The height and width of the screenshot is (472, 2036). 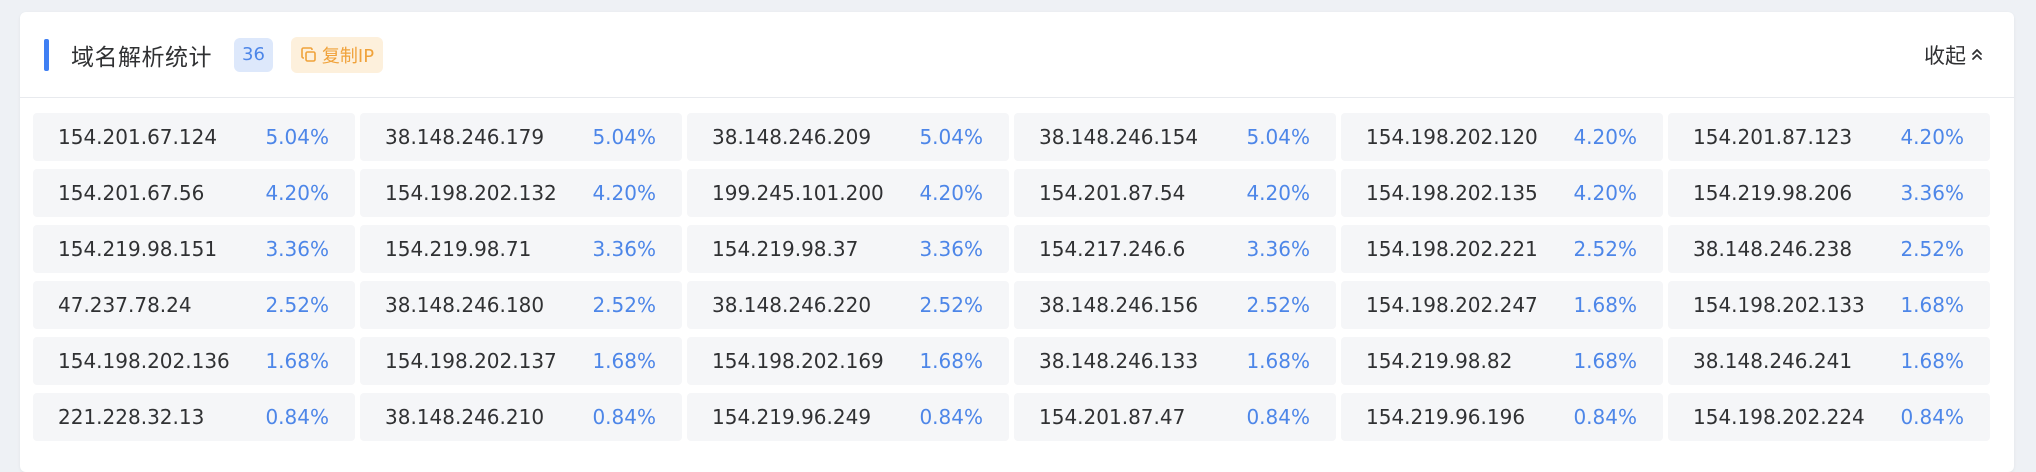 I want to click on ip-address: 154.198.202.169, so click(x=798, y=361).